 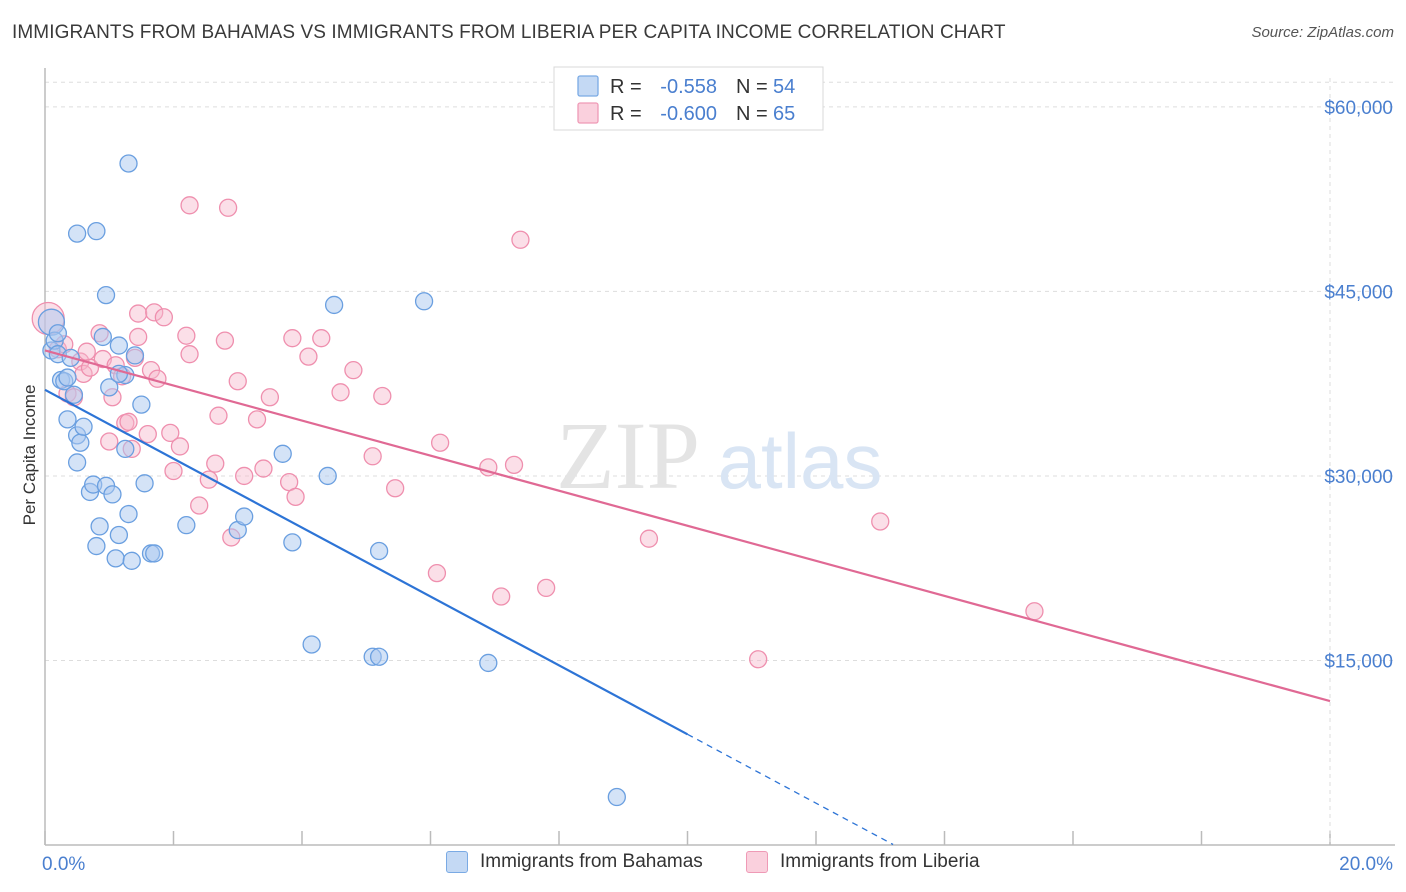 I want to click on legend-n-value: 65, so click(x=784, y=114).